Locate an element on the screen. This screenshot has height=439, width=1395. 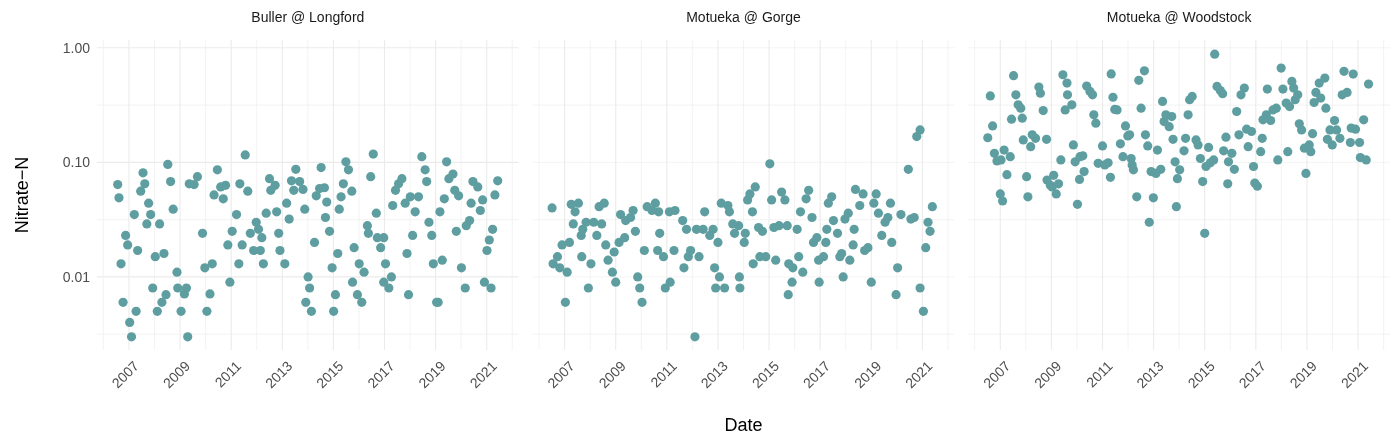
y-tick-label: 0.10 is located at coordinates (76, 162).